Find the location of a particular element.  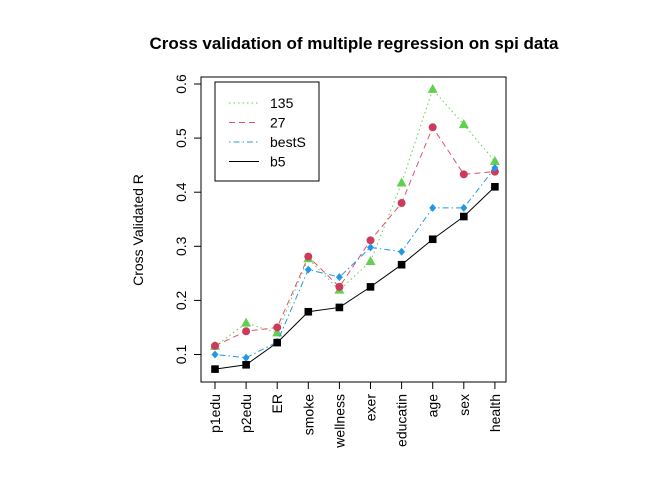

legend-label: bestS is located at coordinates (288, 142).